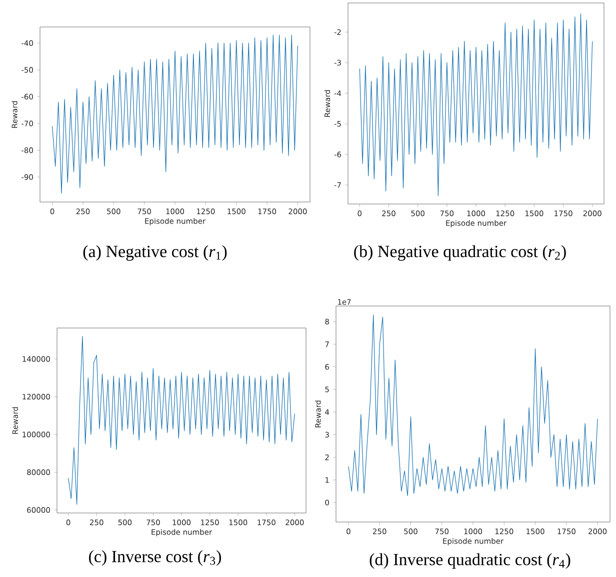 The image size is (616, 577). I want to click on text: (c) Inverse cost (r$_{3}$), so click(155, 558).